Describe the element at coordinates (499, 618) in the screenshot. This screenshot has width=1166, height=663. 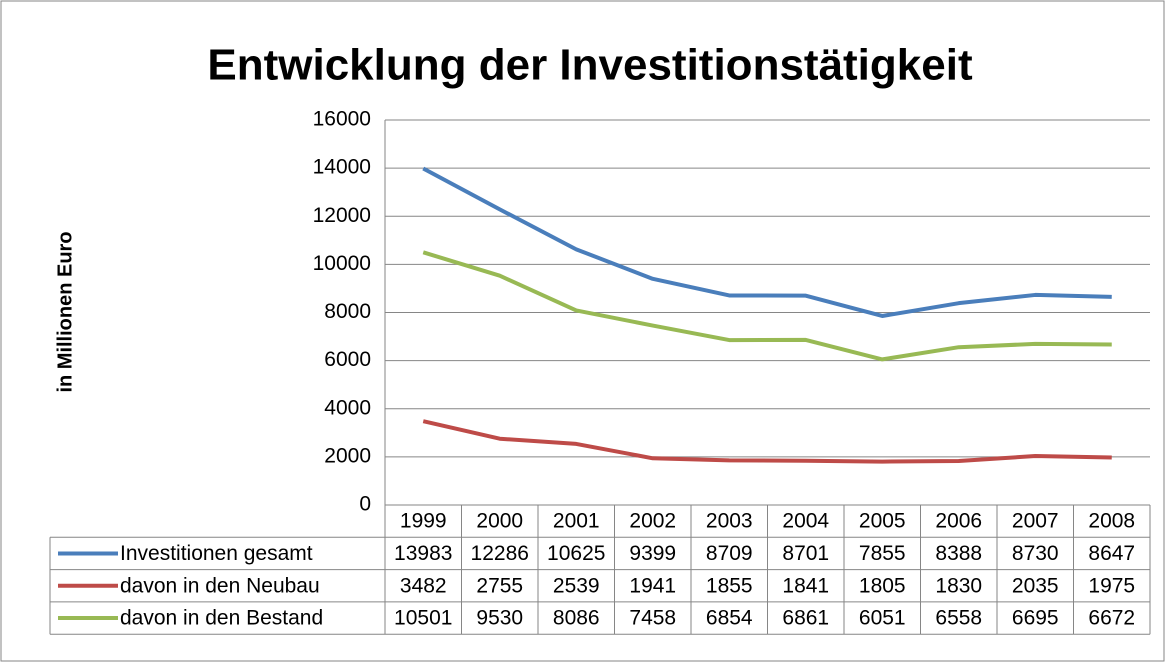
I see `table-value: 9530` at that location.